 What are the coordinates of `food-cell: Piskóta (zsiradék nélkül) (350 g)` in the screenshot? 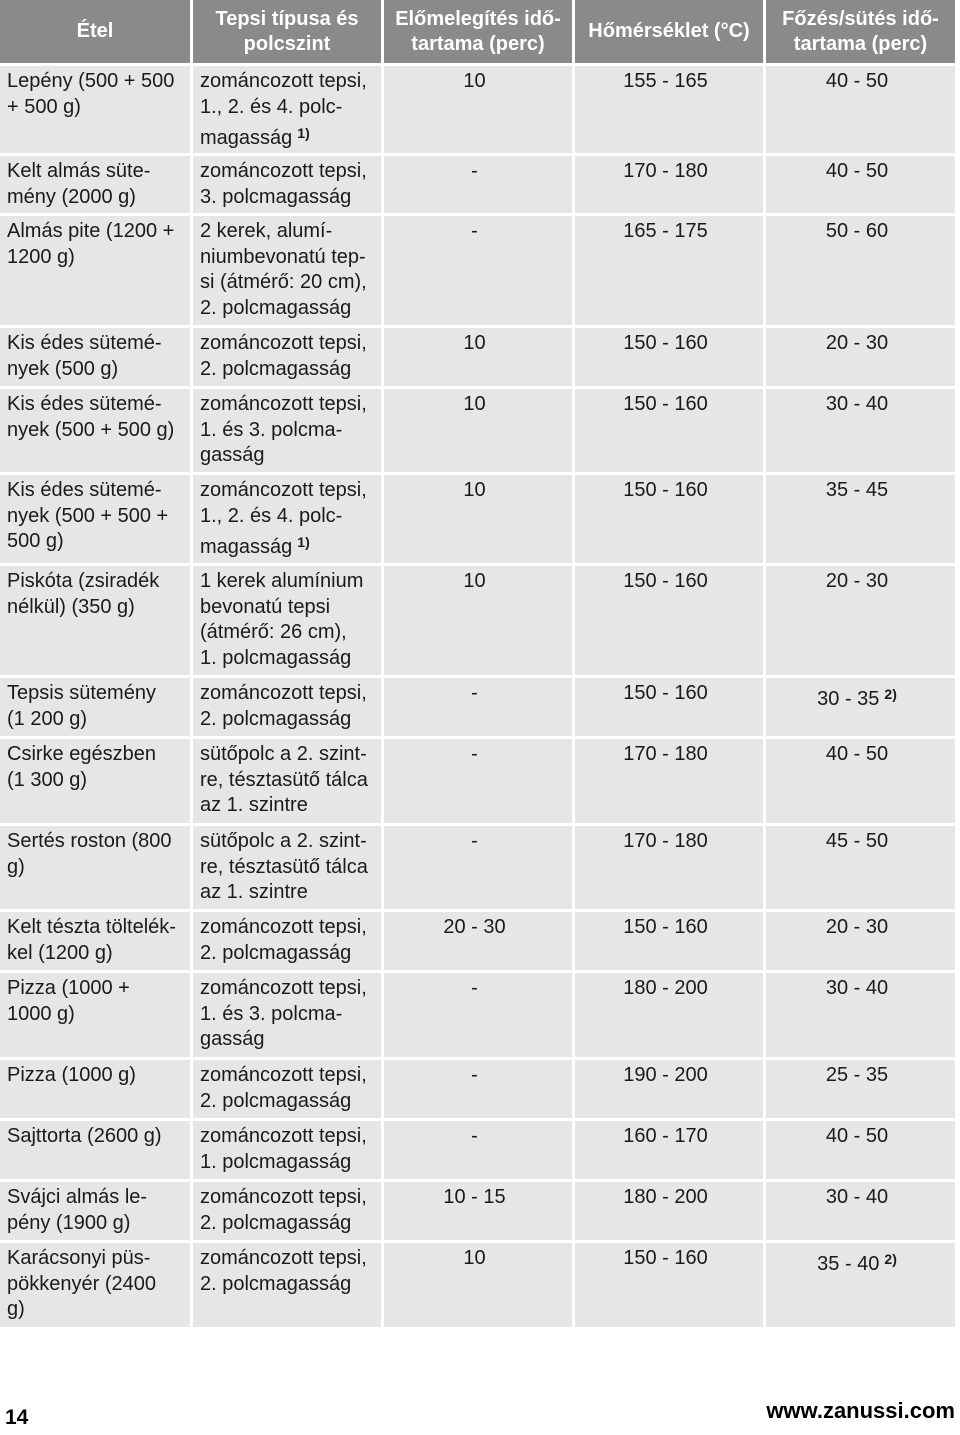 It's located at (95, 620).